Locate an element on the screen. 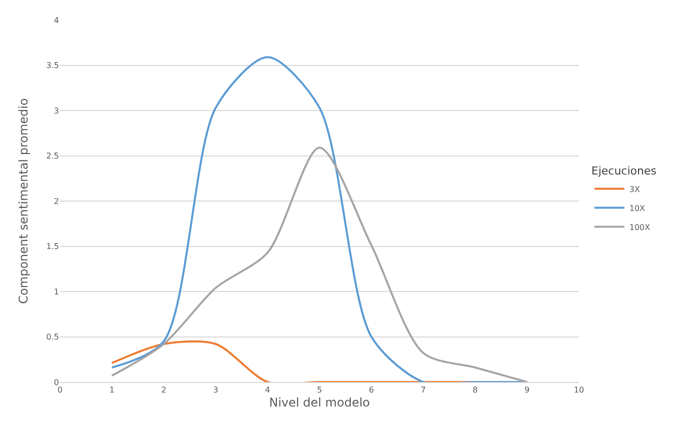 This screenshot has height=427, width=689. x-tick-label: 10 is located at coordinates (579, 390).